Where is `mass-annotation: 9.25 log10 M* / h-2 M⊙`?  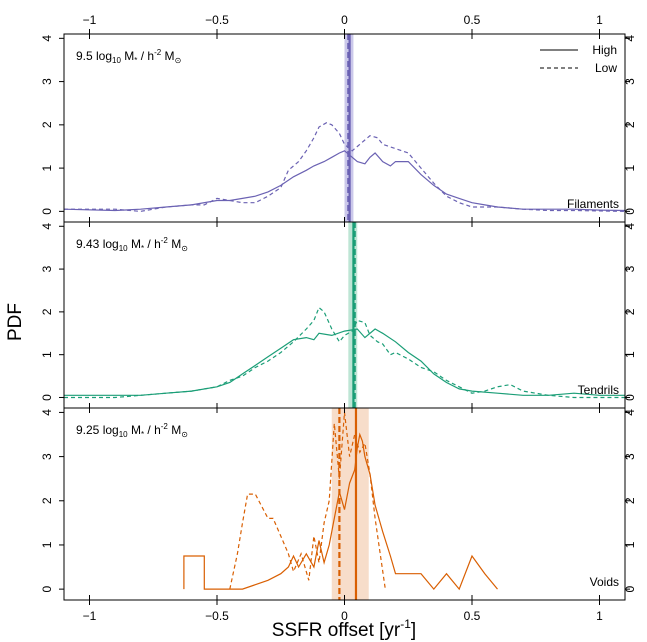 mass-annotation: 9.25 log10 M* / h-2 M⊙ is located at coordinates (132, 430).